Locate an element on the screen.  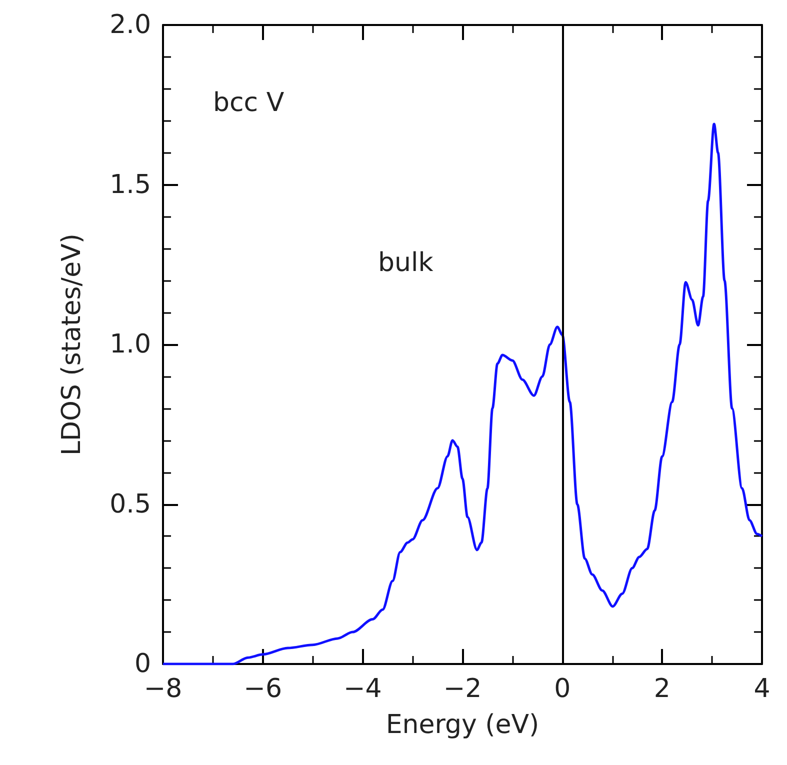
annotation: bcc V is located at coordinates (248, 103).